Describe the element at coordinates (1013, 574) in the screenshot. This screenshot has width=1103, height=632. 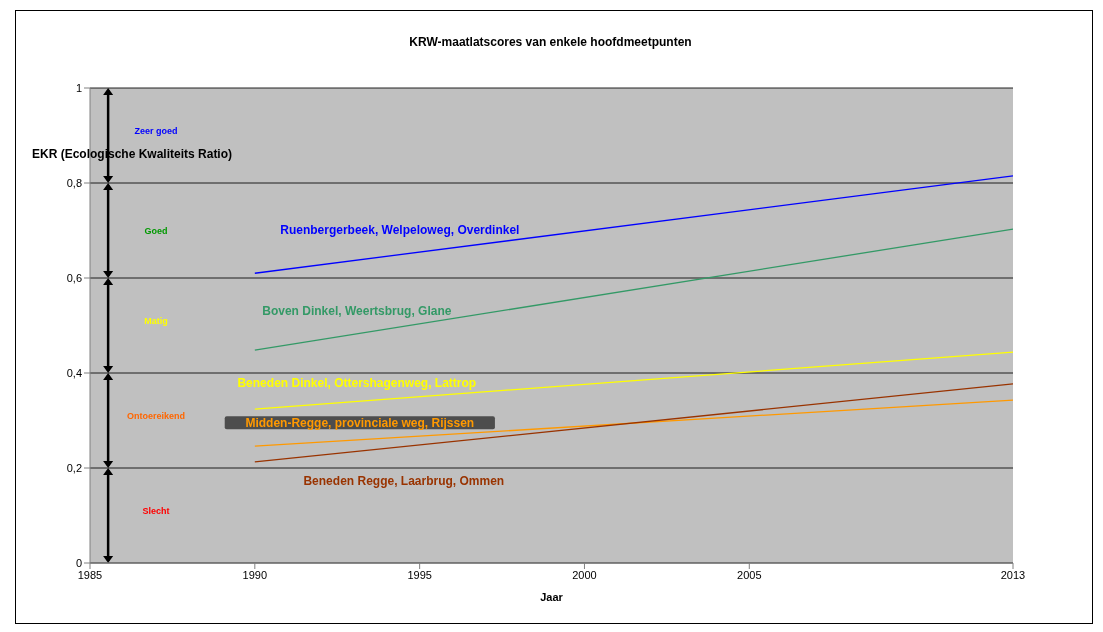
I see `x-tick-label: 2013` at that location.